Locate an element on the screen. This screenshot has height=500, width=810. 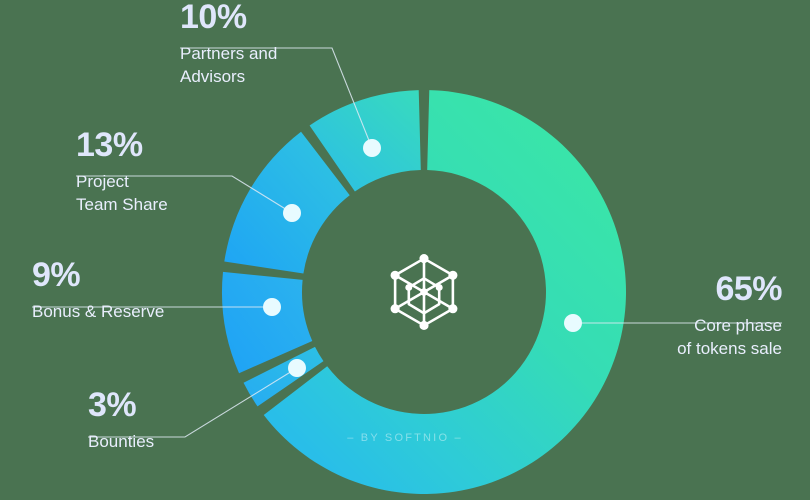
slice-dot-partners is located at coordinates (372, 148).